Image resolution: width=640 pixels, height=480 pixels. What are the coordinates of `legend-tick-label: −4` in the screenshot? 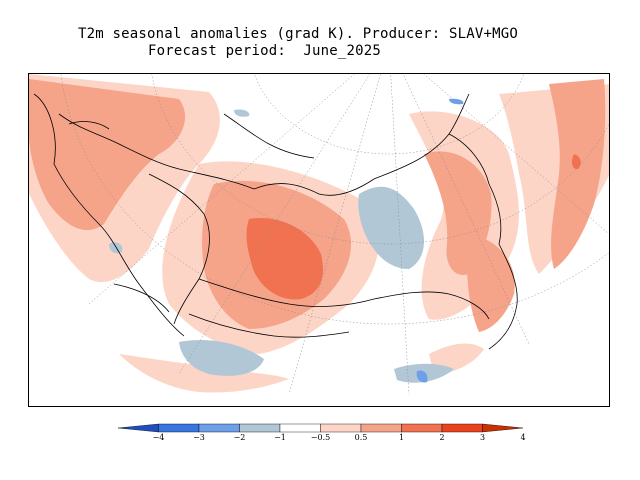 It's located at (159, 437).